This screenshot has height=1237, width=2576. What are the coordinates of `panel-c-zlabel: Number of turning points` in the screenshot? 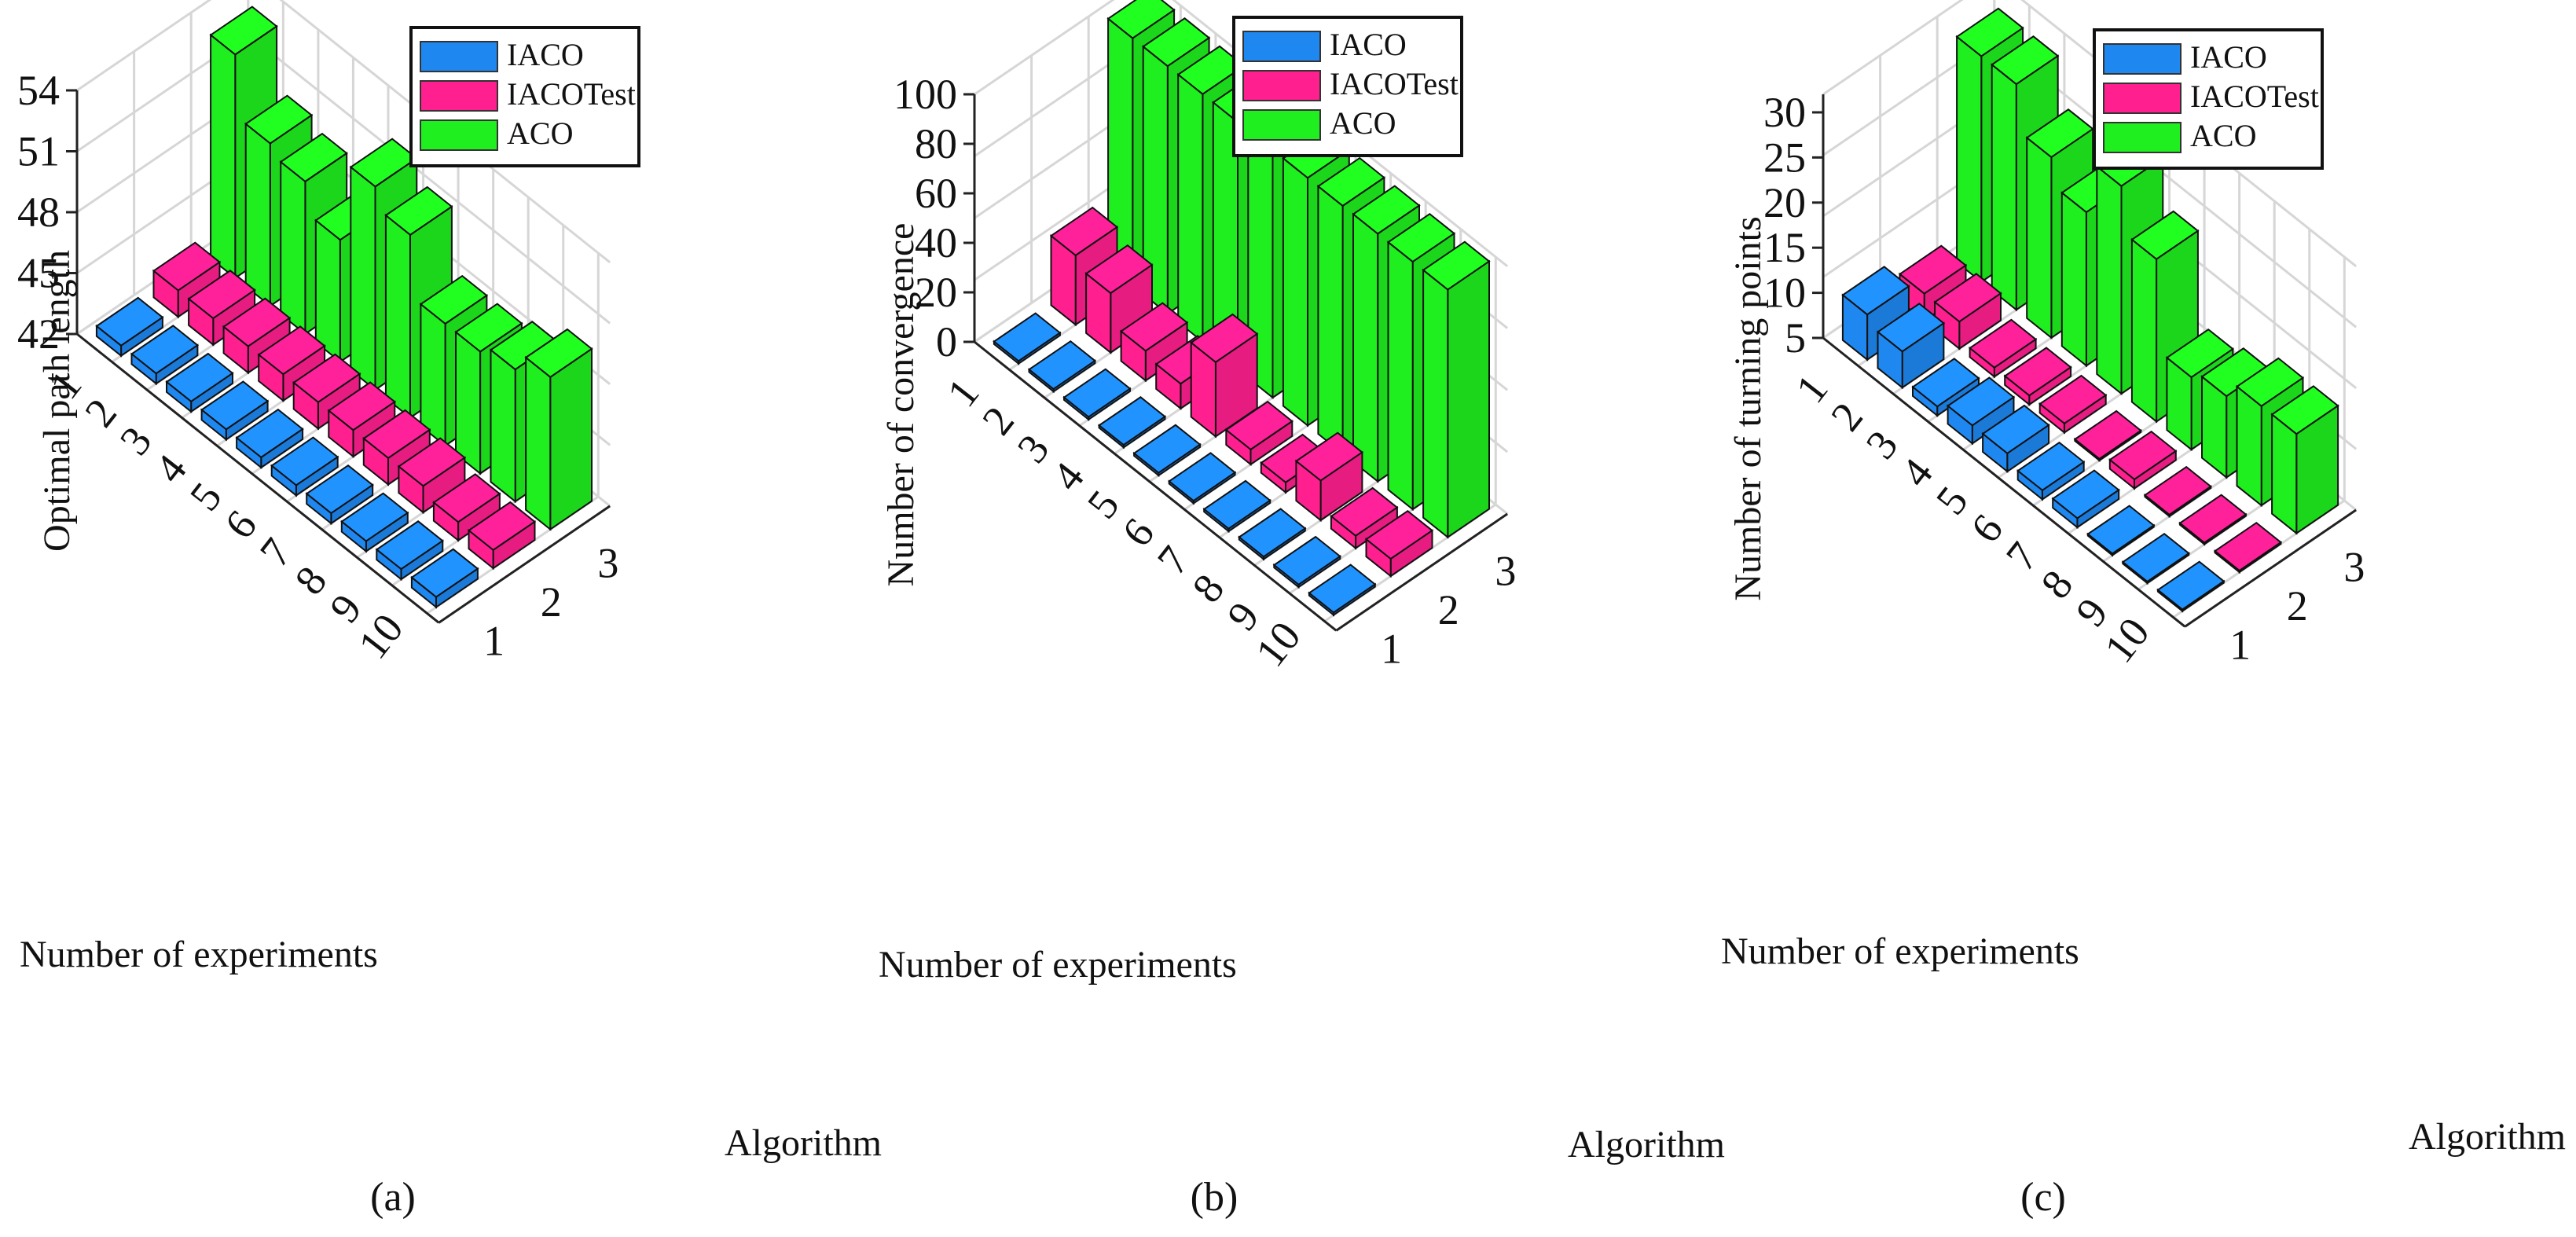 It's located at (1748, 408).